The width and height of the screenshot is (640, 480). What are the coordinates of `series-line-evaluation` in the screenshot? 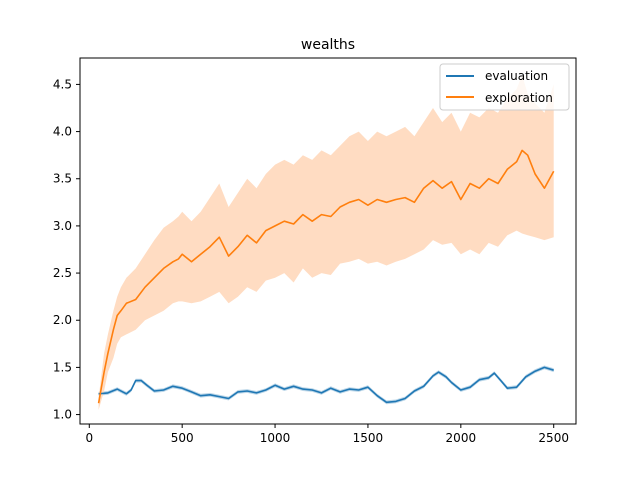 It's located at (326, 385).